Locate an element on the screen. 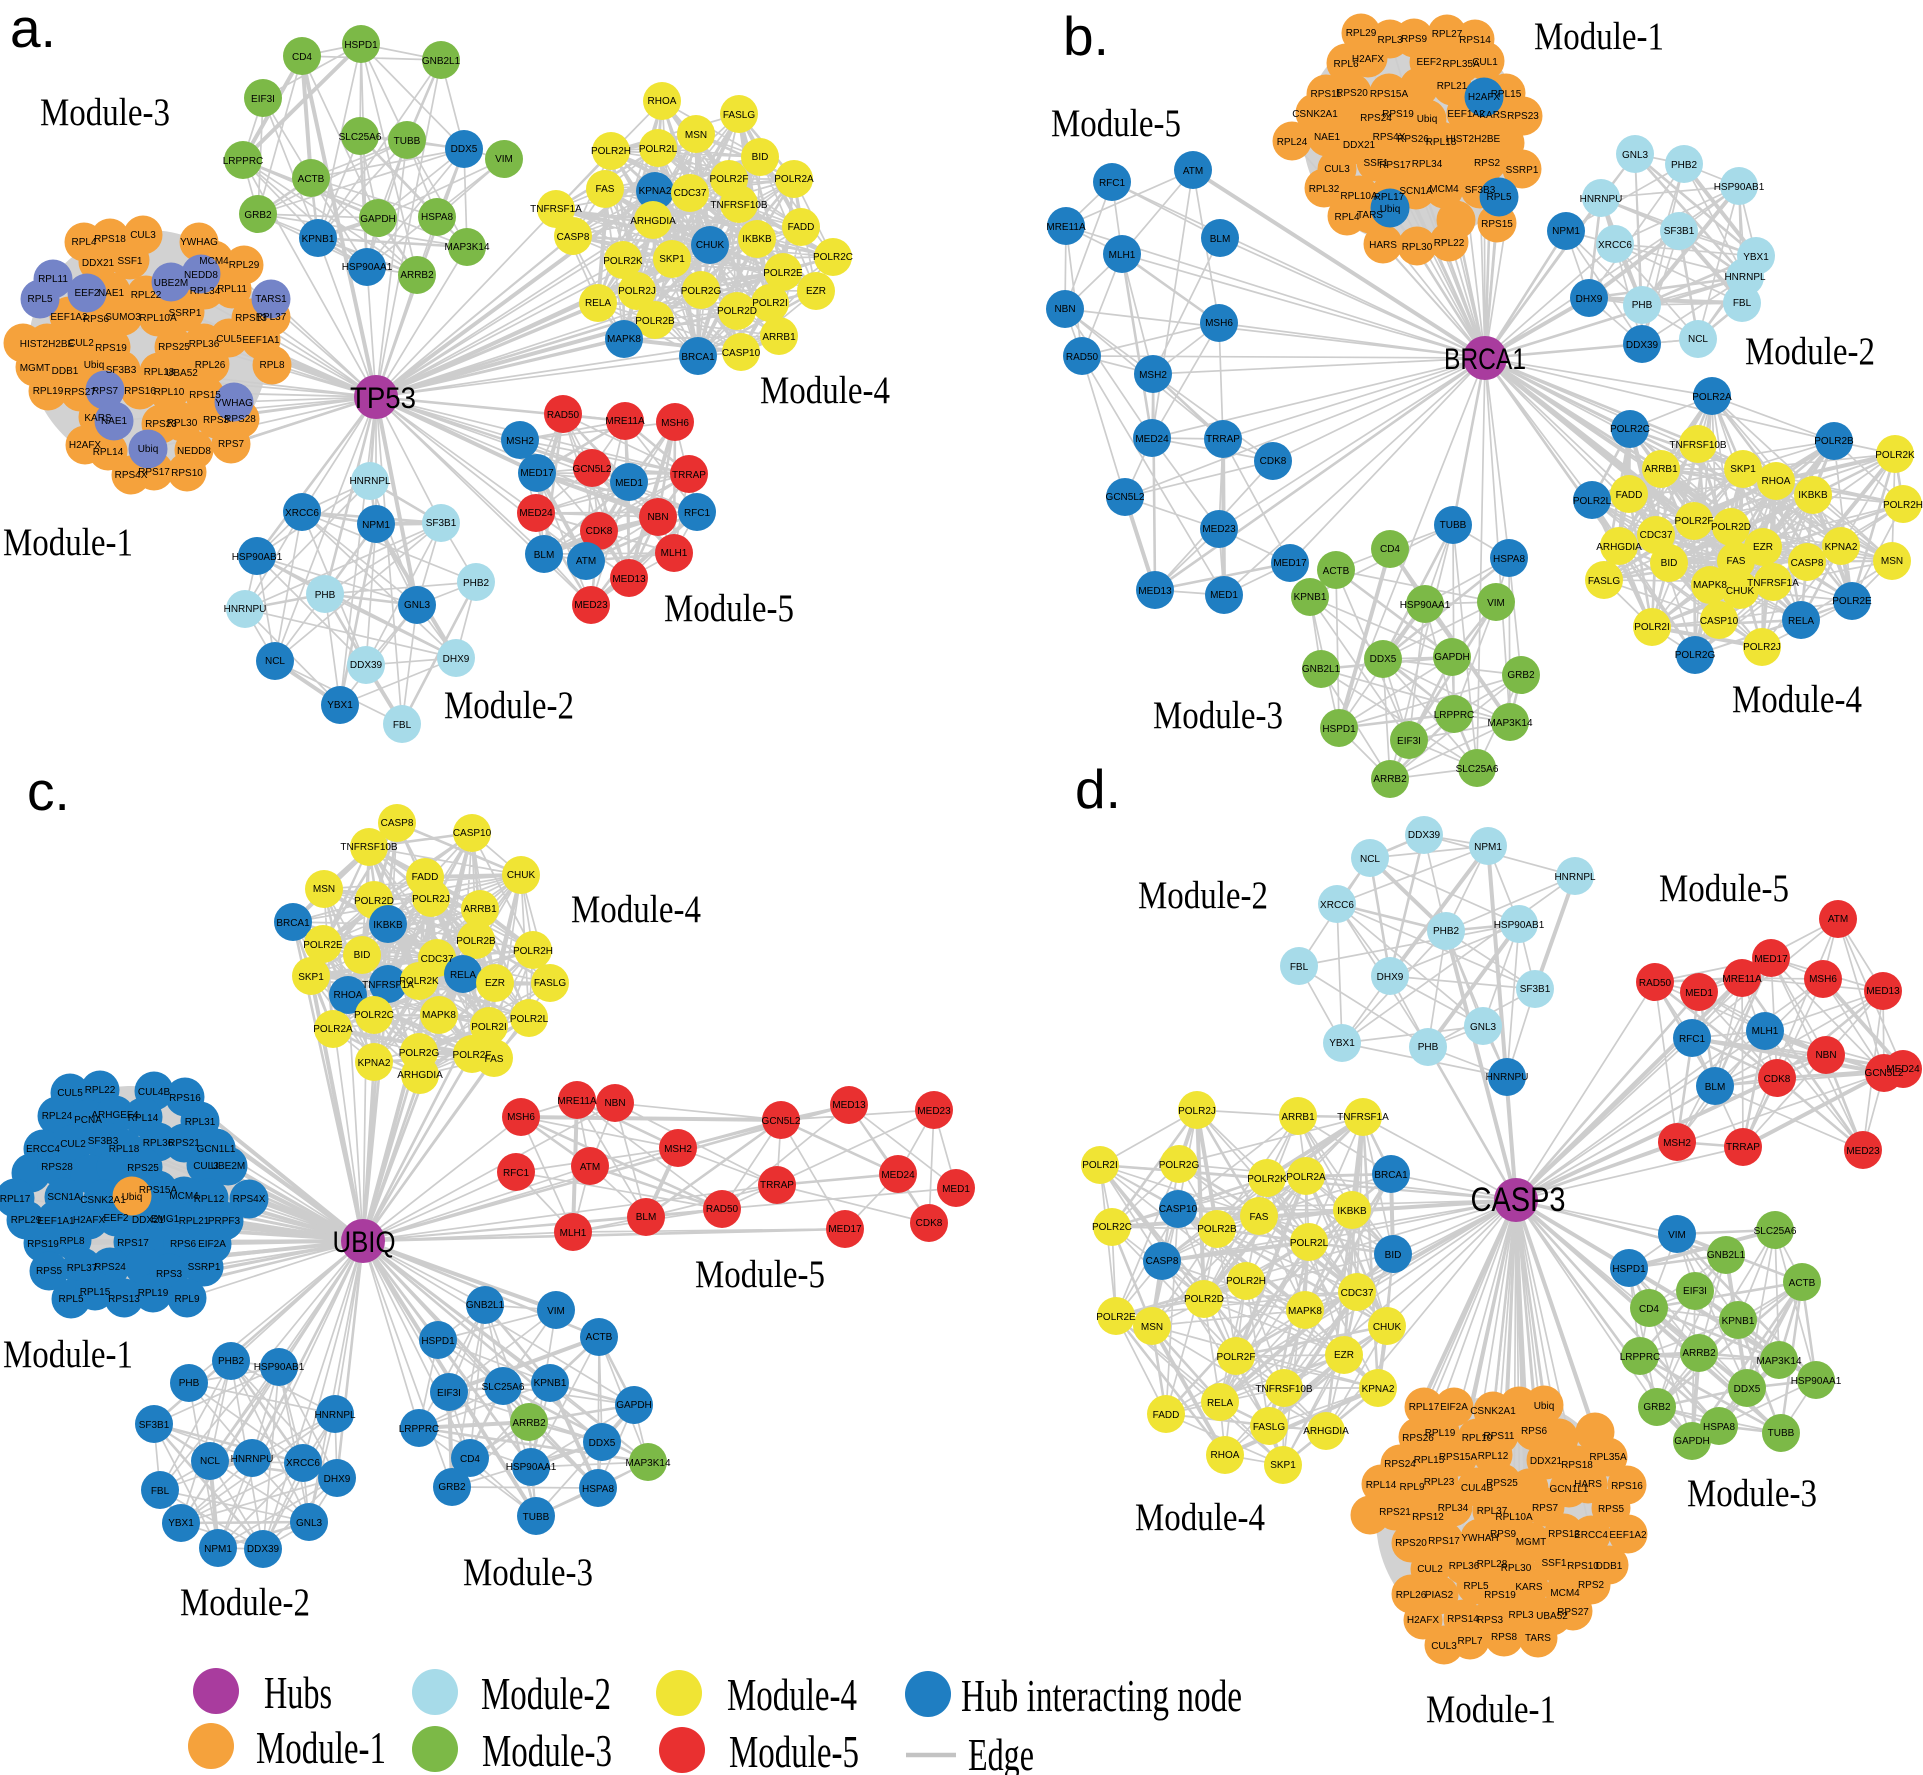  svg-text: DHX9 is located at coordinates (1589, 299).